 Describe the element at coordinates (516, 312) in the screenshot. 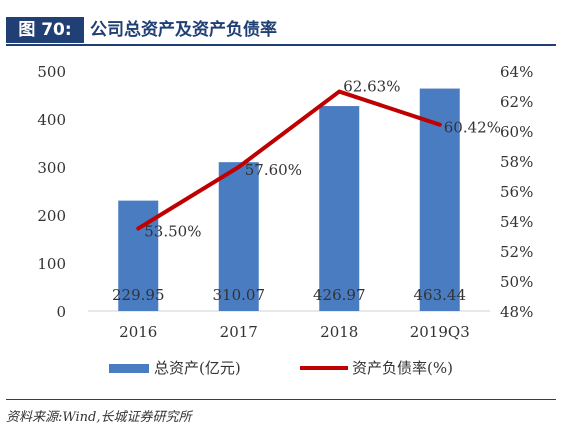

I see `y-right-tick-label: 48%` at that location.